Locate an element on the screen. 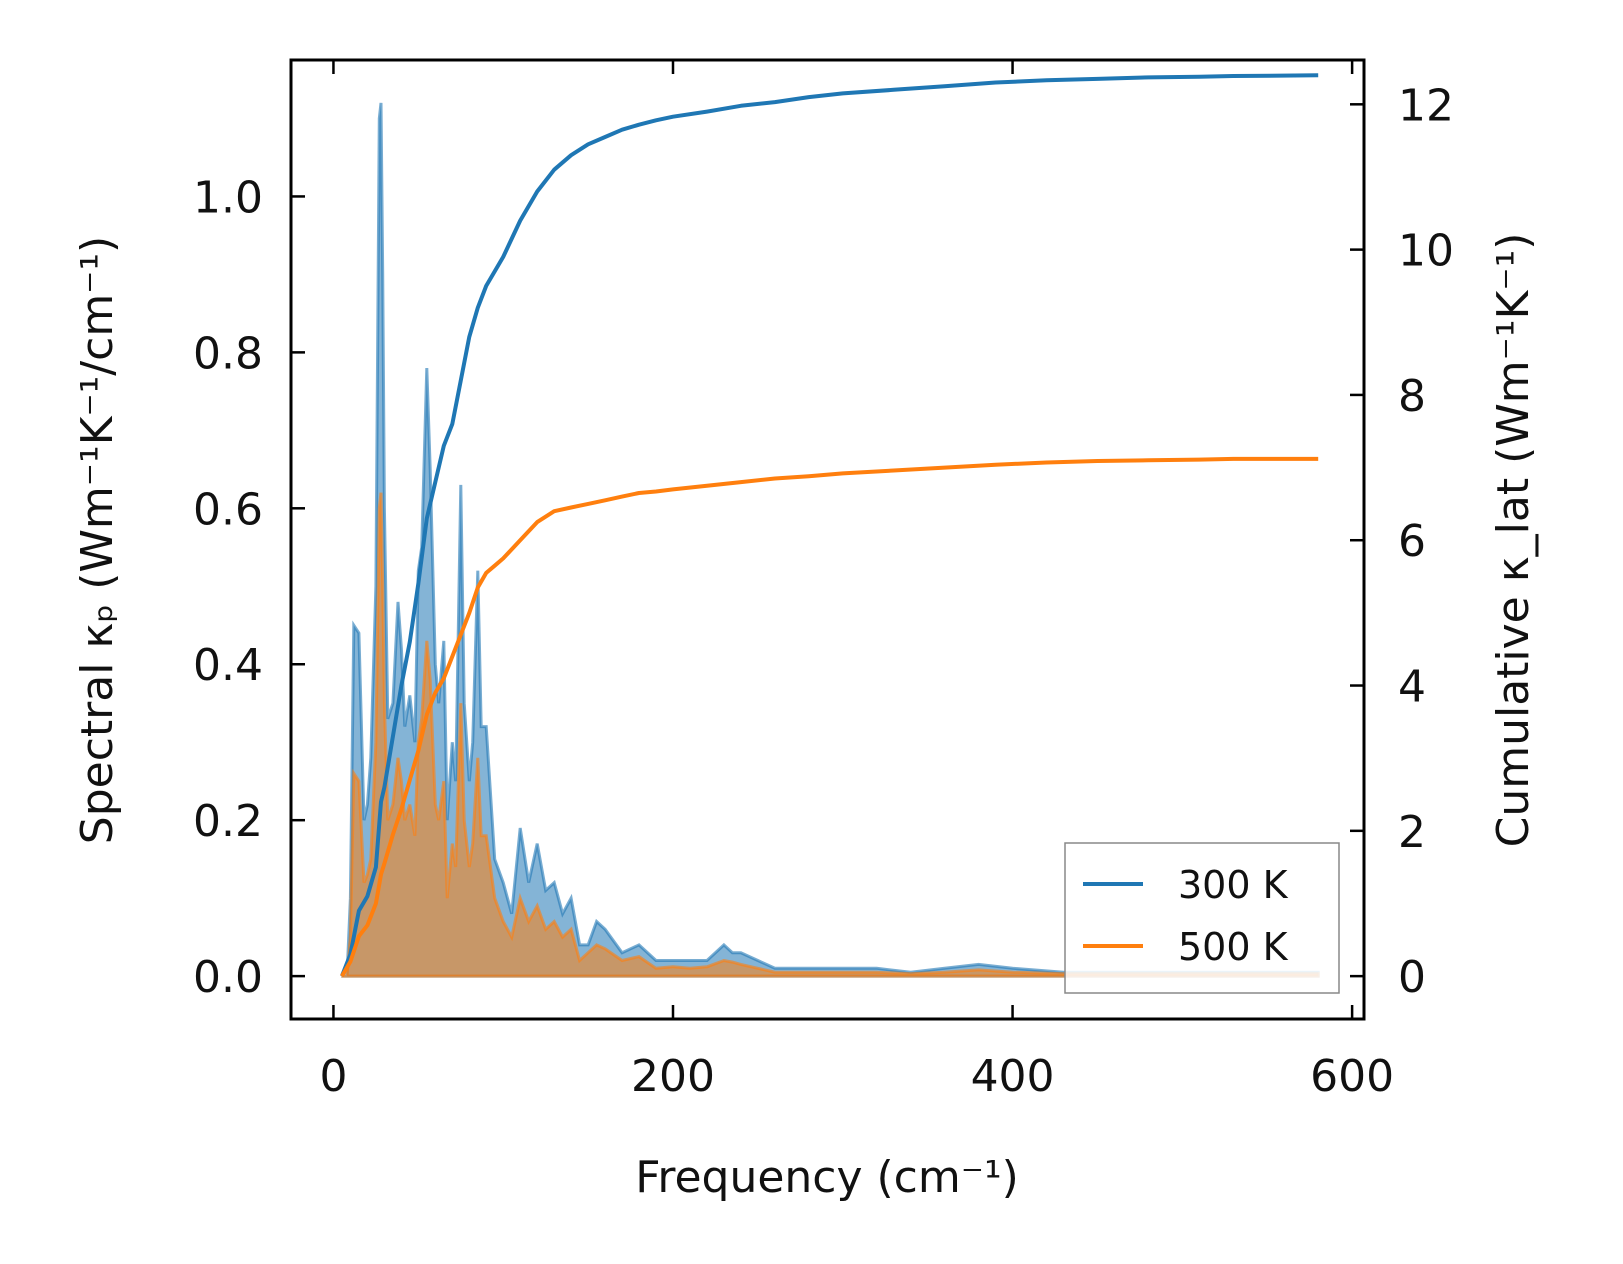 Image resolution: width=1623 pixels, height=1264 pixels. y2-tick-label: 0 is located at coordinates (1412, 977).